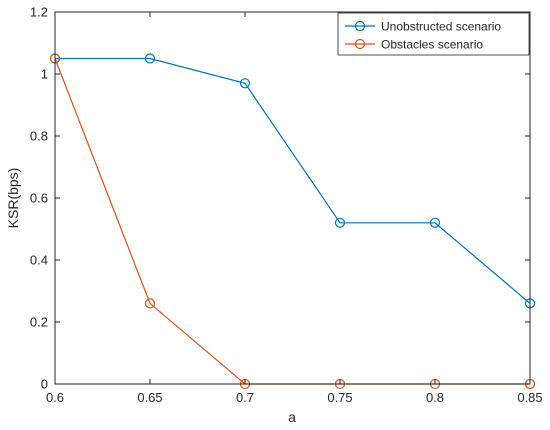 The image size is (550, 430). Describe the element at coordinates (39, 260) in the screenshot. I see `y-tick-label: 0.4` at that location.